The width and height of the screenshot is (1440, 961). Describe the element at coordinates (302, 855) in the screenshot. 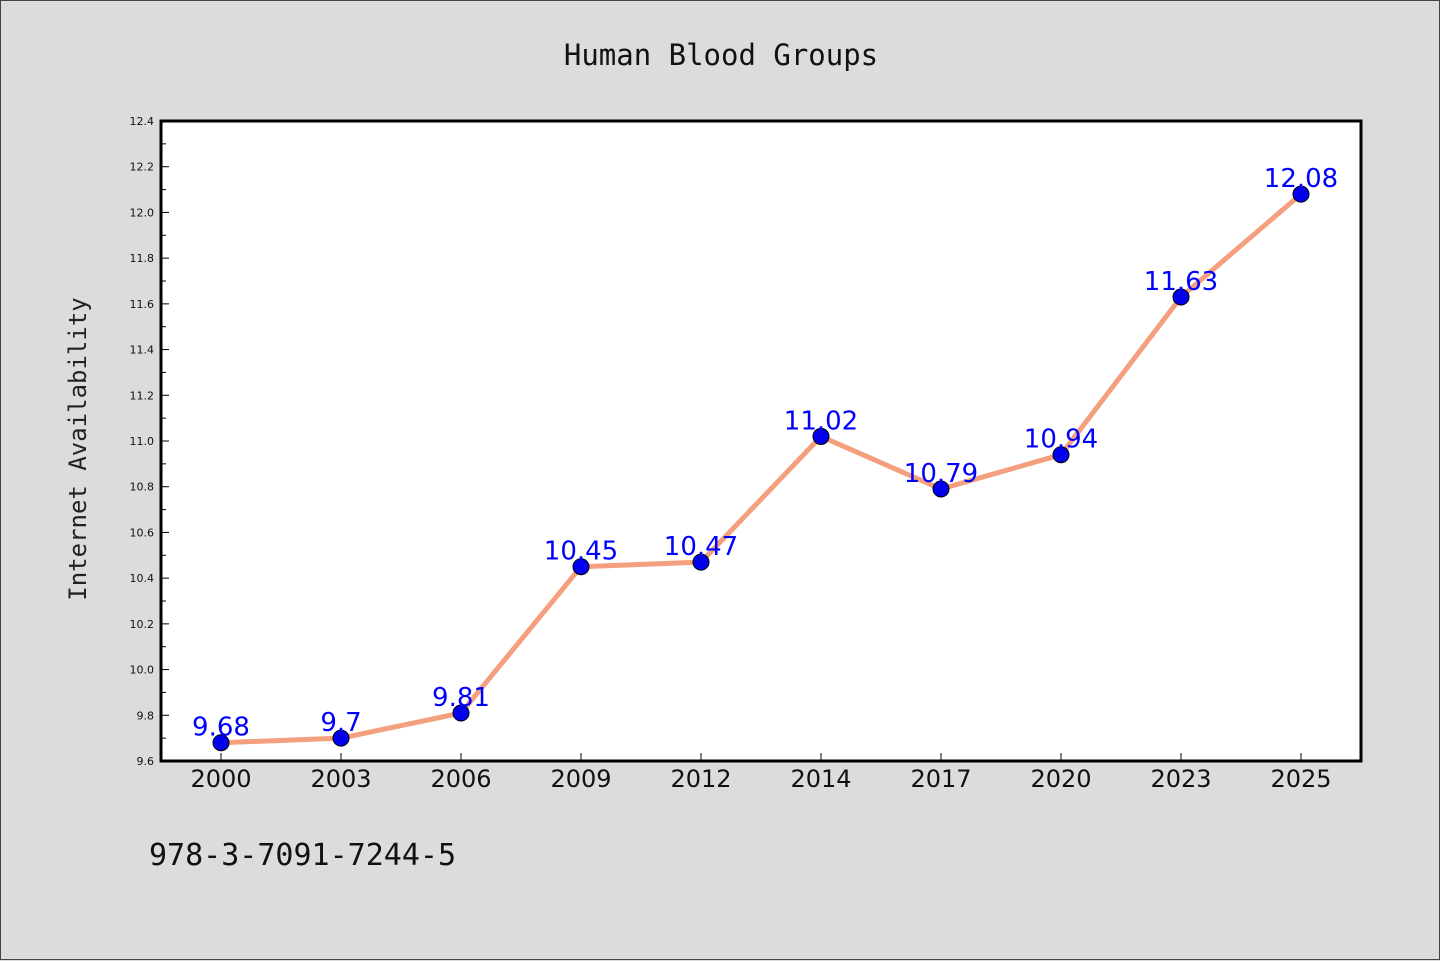

I see `isbn-text: 978-3-7091-7244-5` at that location.